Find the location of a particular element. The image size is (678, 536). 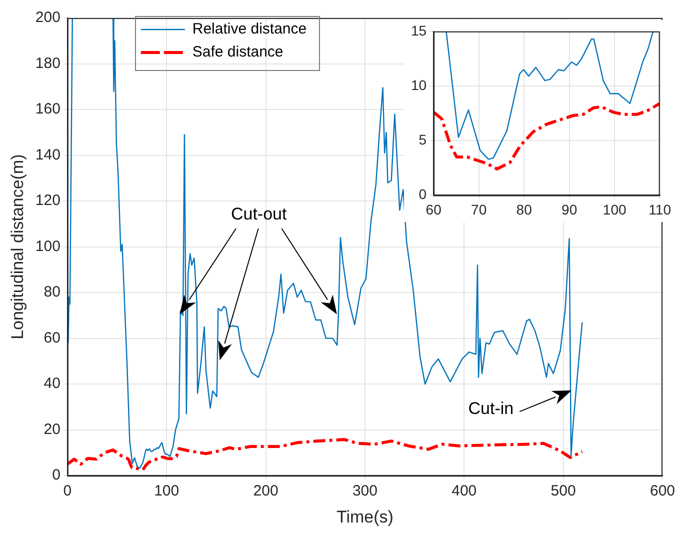

y-tick-label: 10 is located at coordinates (418, 84).